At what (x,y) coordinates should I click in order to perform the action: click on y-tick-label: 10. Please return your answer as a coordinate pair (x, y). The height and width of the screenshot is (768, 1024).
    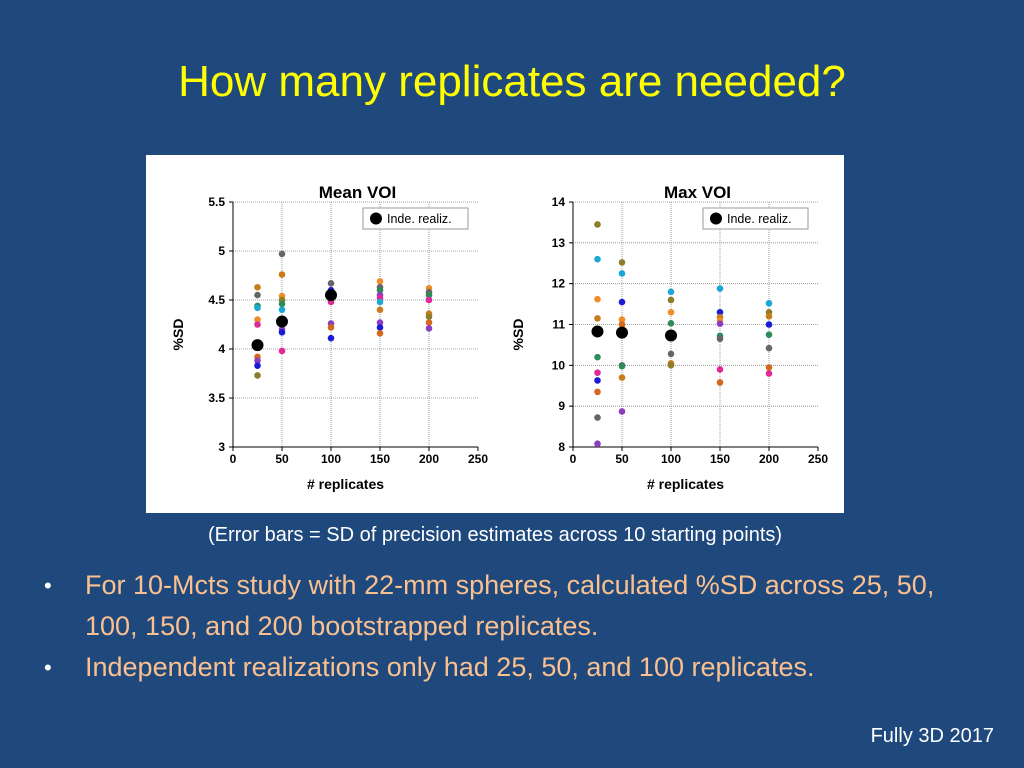
    Looking at the image, I should click on (559, 365).